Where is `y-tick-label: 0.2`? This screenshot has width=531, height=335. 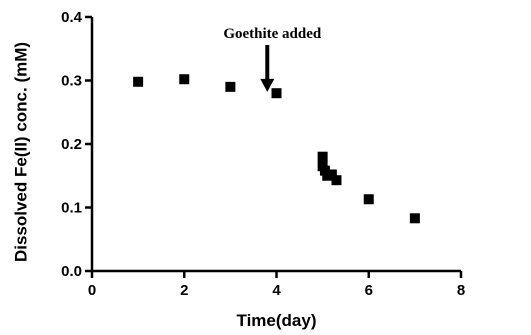
y-tick-label: 0.2 is located at coordinates (71, 144).